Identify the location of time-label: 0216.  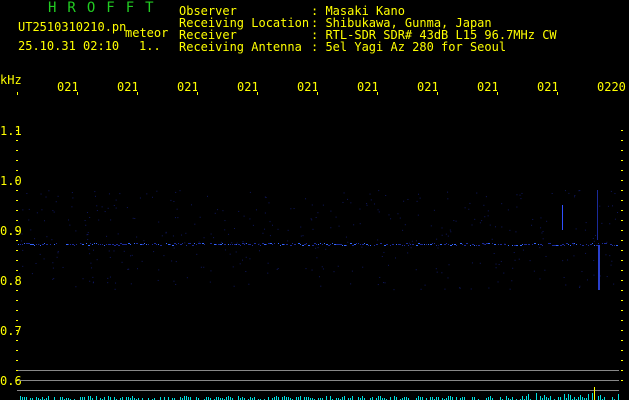
(367, 87).